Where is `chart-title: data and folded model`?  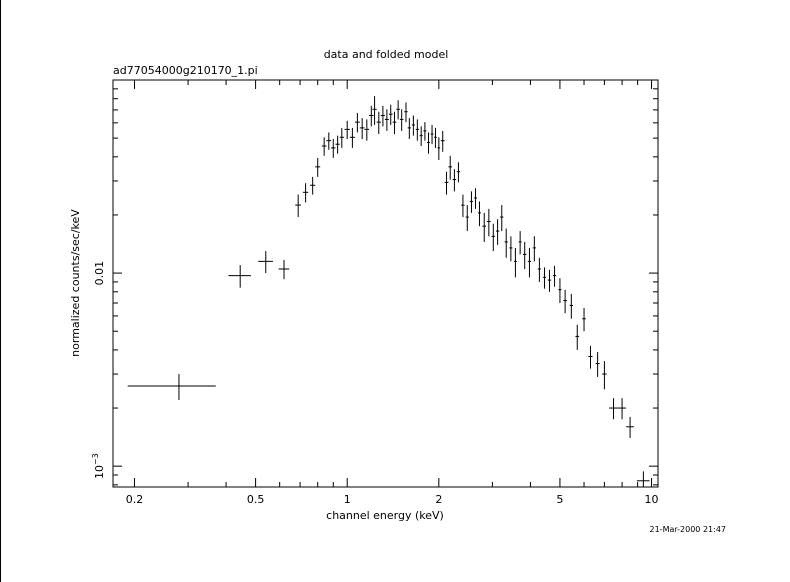
chart-title: data and folded model is located at coordinates (386, 54).